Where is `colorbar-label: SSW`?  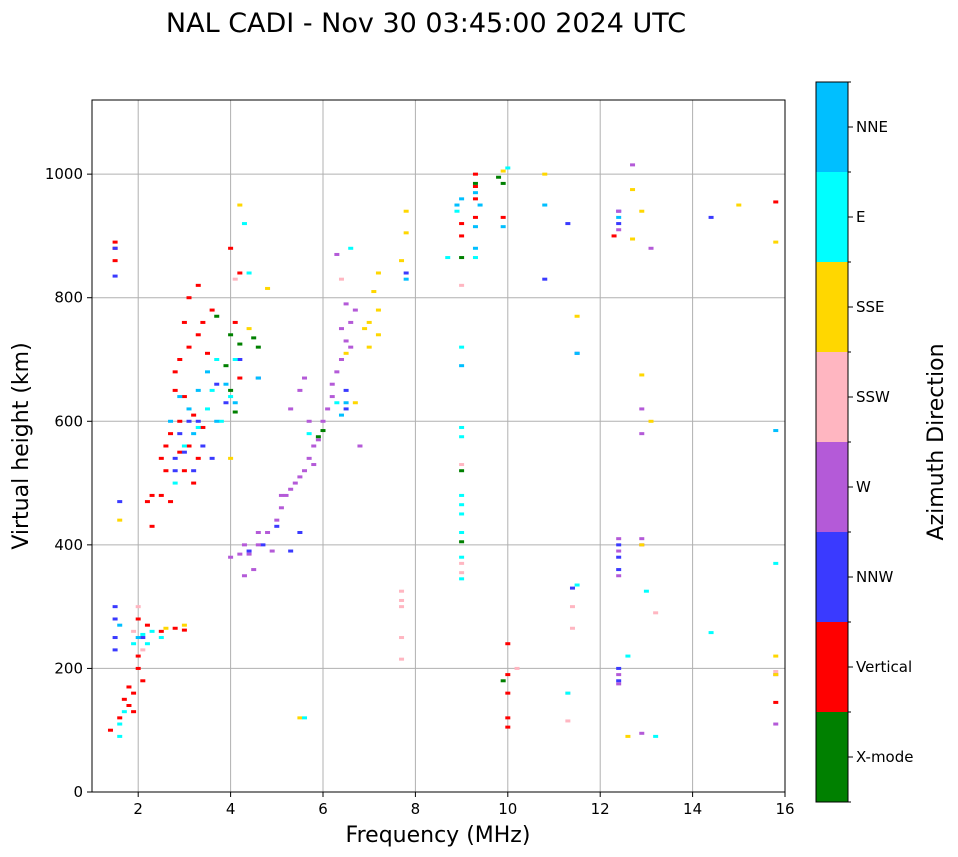 colorbar-label: SSW is located at coordinates (873, 397).